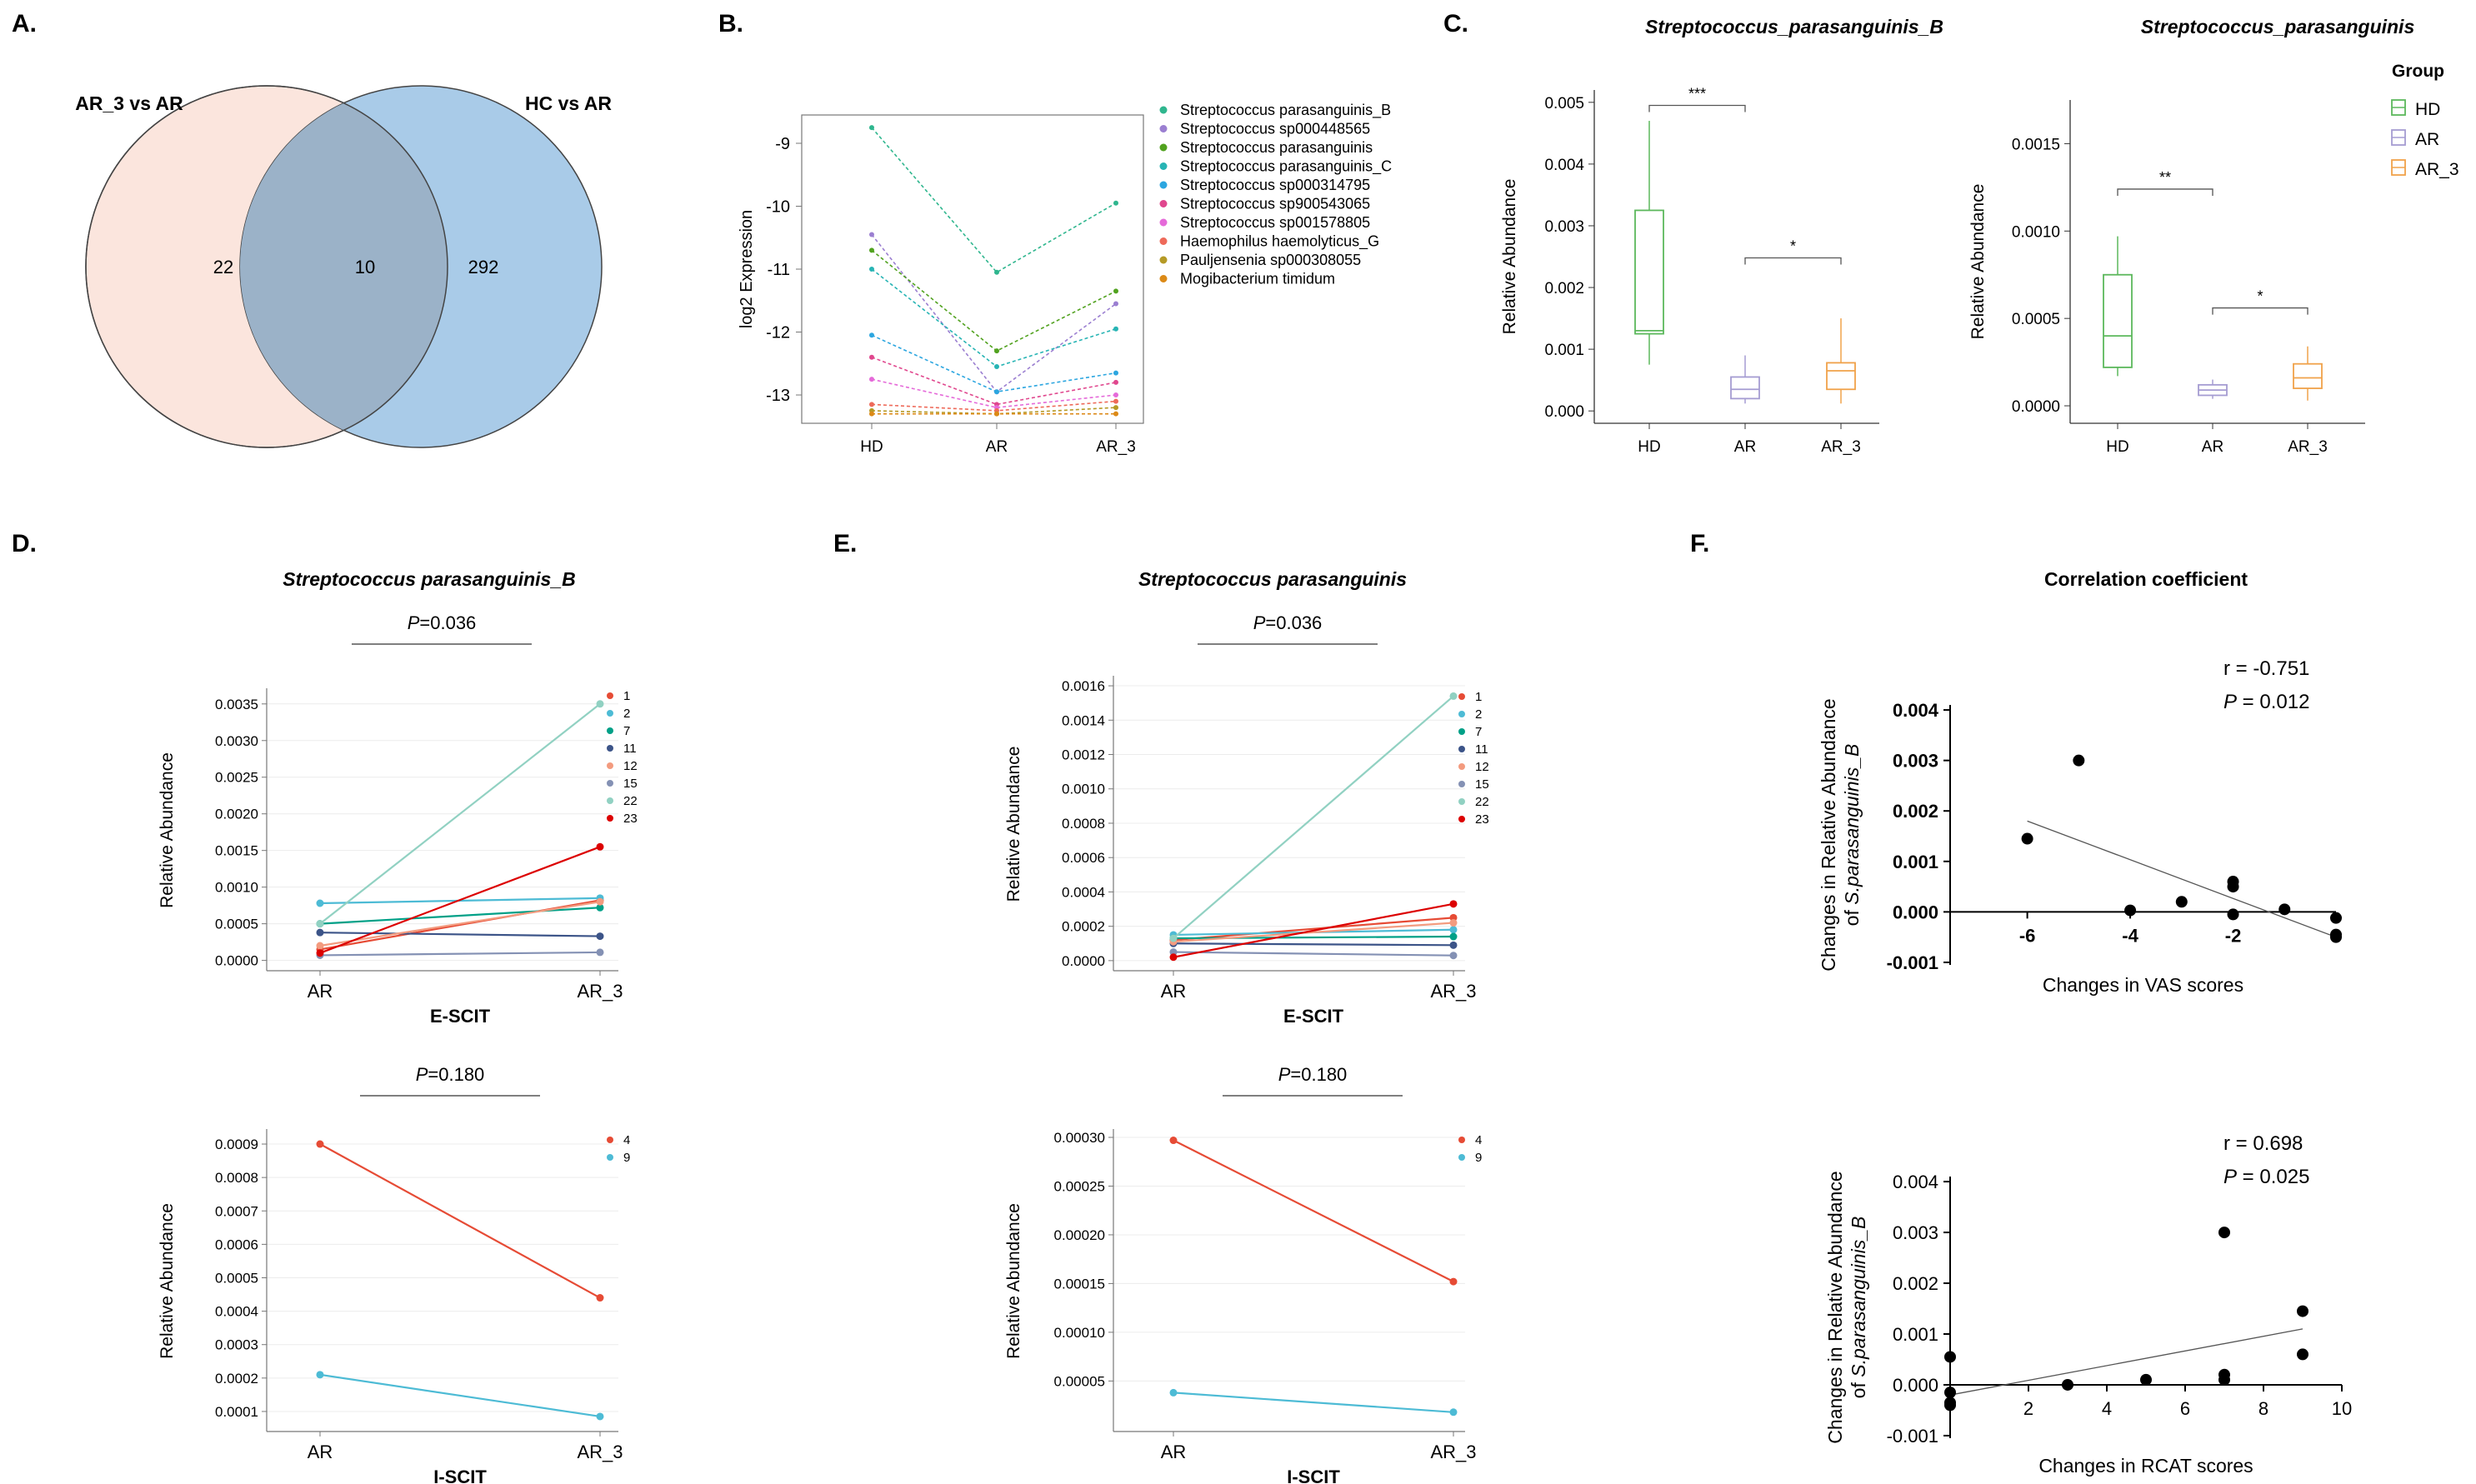 The width and height of the screenshot is (2476, 1484). I want to click on x-axis-label: Changes in VAS scores, so click(2143, 985).